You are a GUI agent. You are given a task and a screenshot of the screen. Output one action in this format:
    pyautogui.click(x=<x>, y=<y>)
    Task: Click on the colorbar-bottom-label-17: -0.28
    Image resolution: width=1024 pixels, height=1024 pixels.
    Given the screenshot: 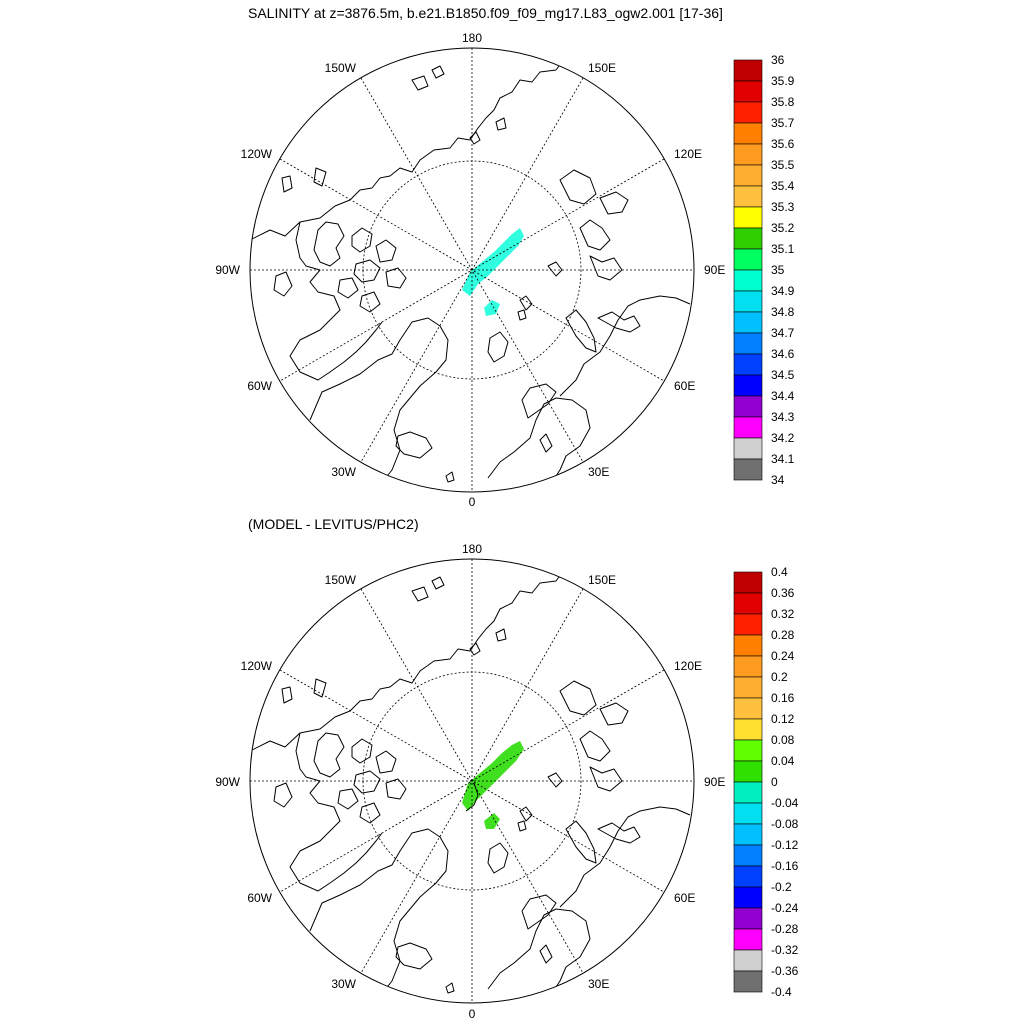 What is the action you would take?
    pyautogui.click(x=785, y=929)
    